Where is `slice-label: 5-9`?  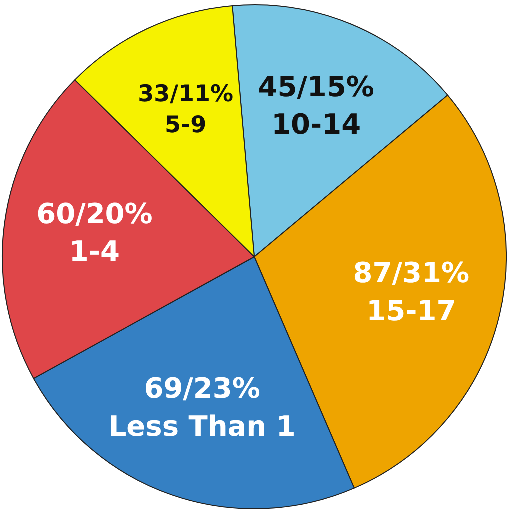 slice-label: 5-9 is located at coordinates (186, 125).